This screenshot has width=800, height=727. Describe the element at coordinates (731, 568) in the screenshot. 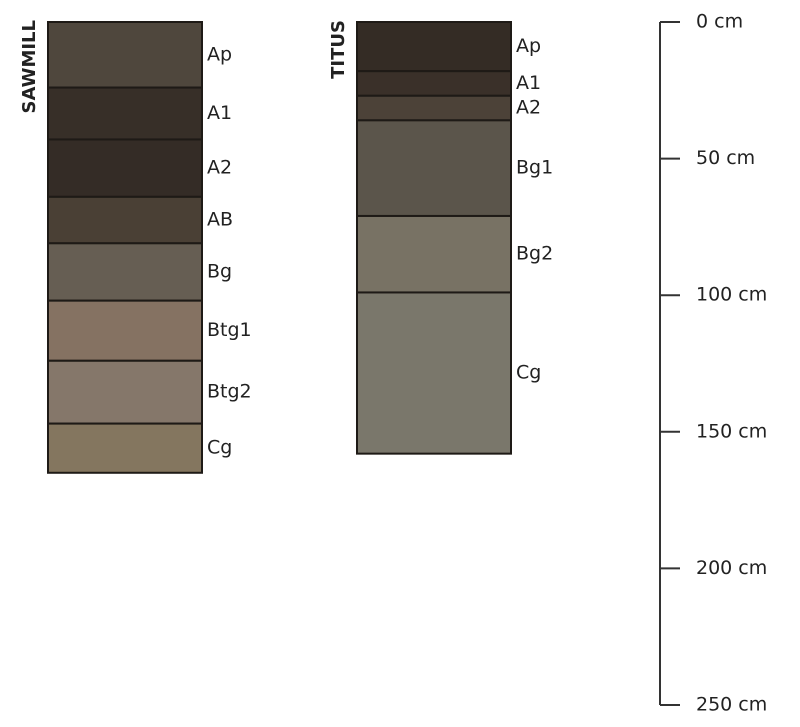

I see `tick-label: 200 cm` at that location.